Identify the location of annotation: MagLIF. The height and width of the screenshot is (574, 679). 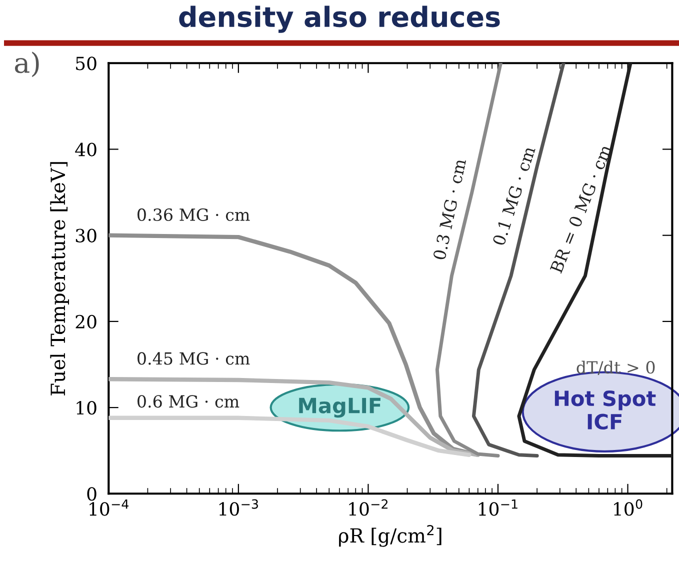
(339, 408).